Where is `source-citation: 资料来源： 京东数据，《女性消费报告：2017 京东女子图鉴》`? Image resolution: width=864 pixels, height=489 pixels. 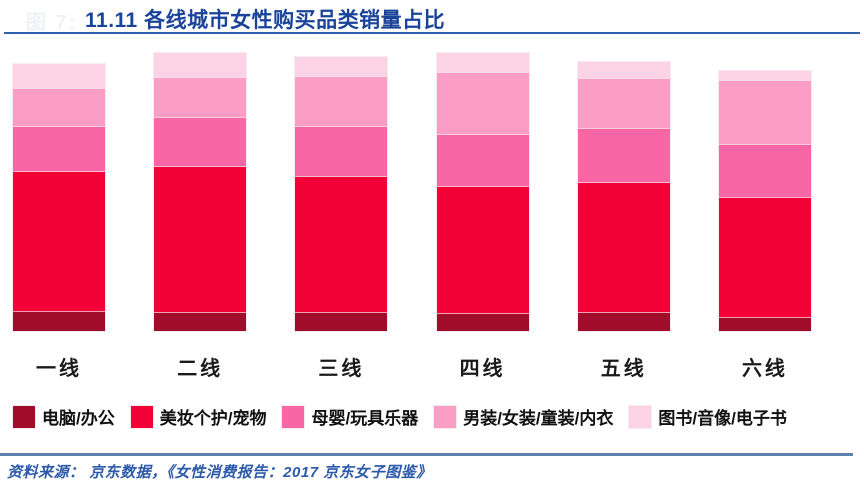
source-citation: 资料来源： 京东数据，《女性消费报告：2017 京东女子图鉴》 is located at coordinates (219, 472).